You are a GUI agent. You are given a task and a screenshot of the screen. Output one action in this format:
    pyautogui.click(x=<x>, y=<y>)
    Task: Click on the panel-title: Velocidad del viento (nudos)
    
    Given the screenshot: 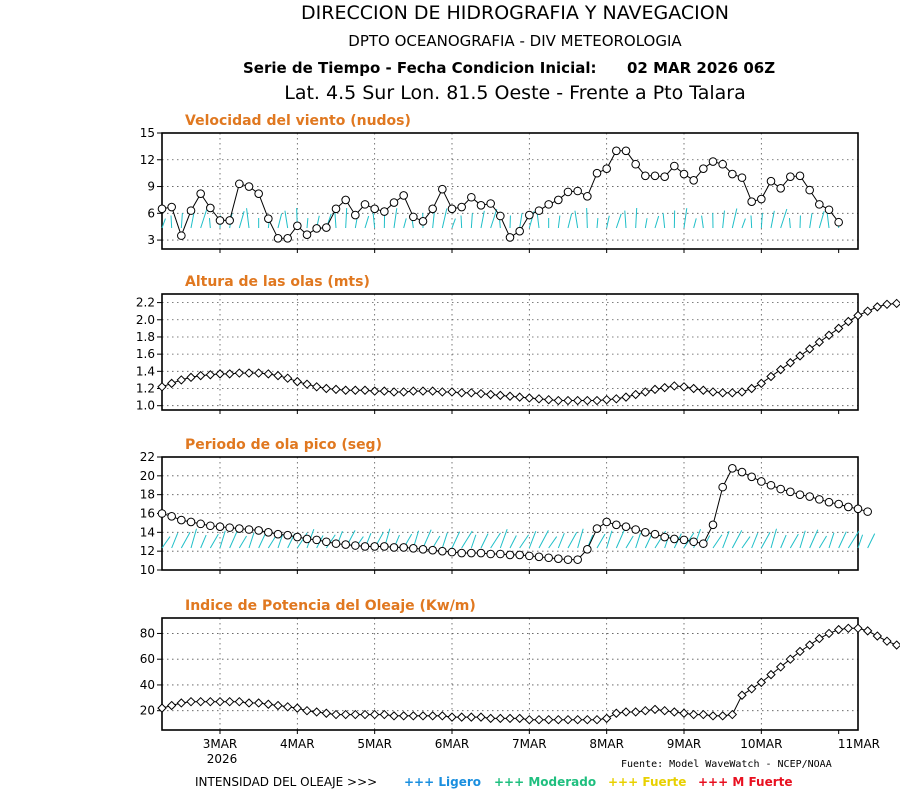 What is the action you would take?
    pyautogui.click(x=298, y=121)
    